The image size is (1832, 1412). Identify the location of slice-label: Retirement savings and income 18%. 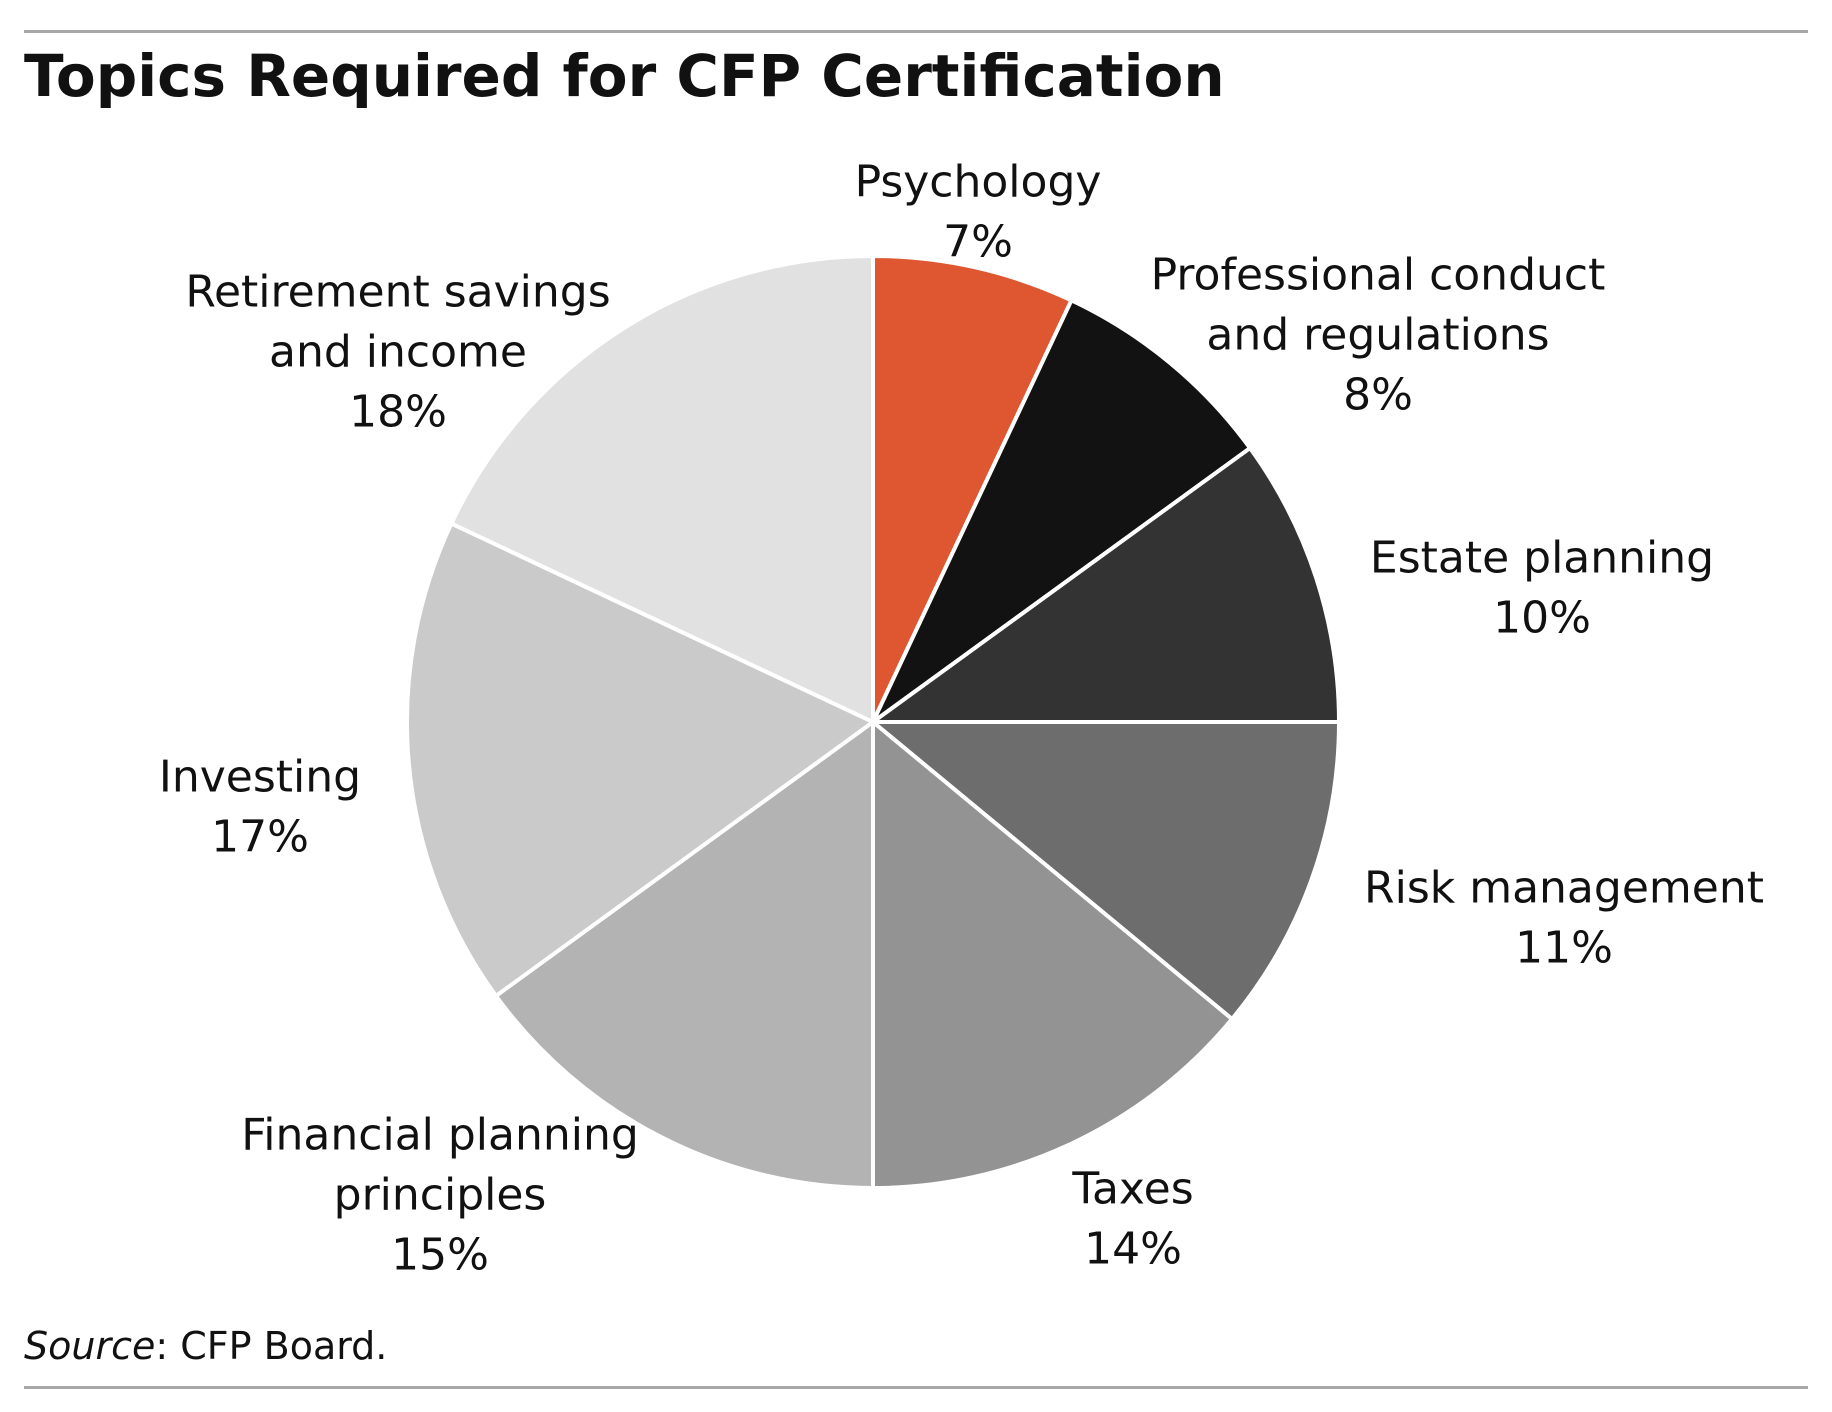
(397, 351).